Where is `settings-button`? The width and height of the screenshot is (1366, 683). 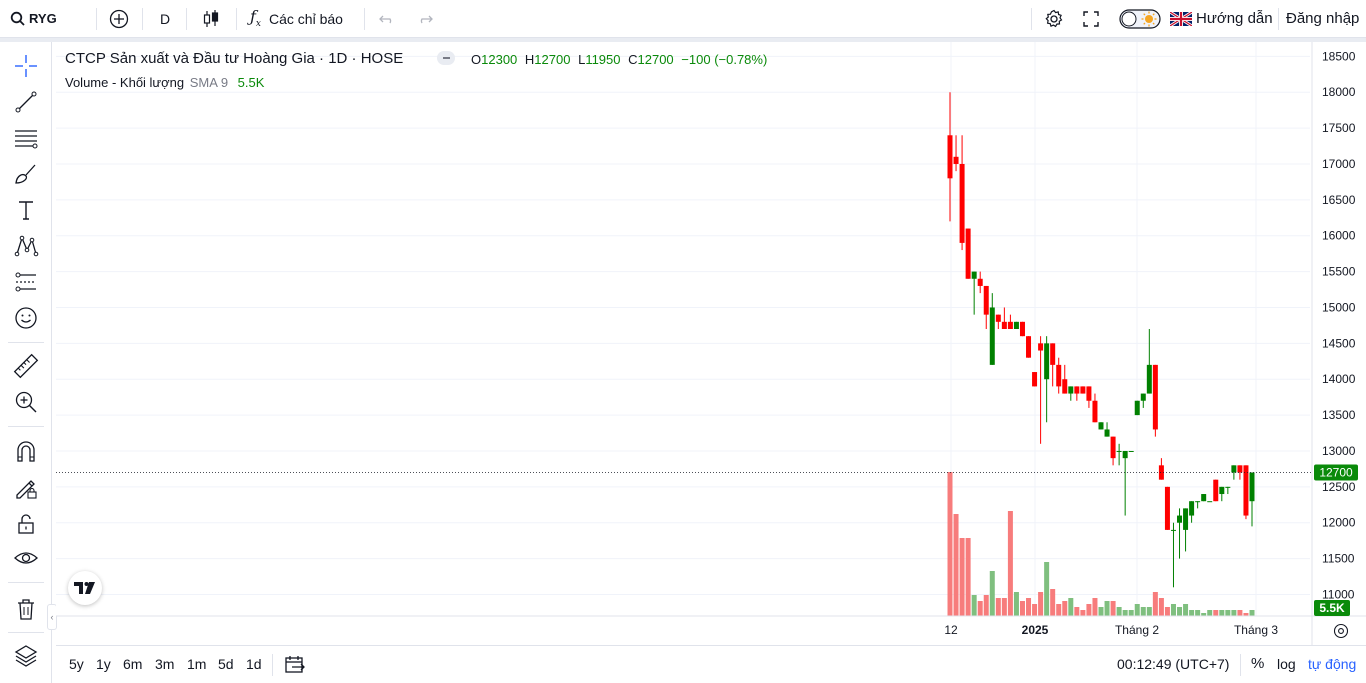
settings-button is located at coordinates (1054, 19).